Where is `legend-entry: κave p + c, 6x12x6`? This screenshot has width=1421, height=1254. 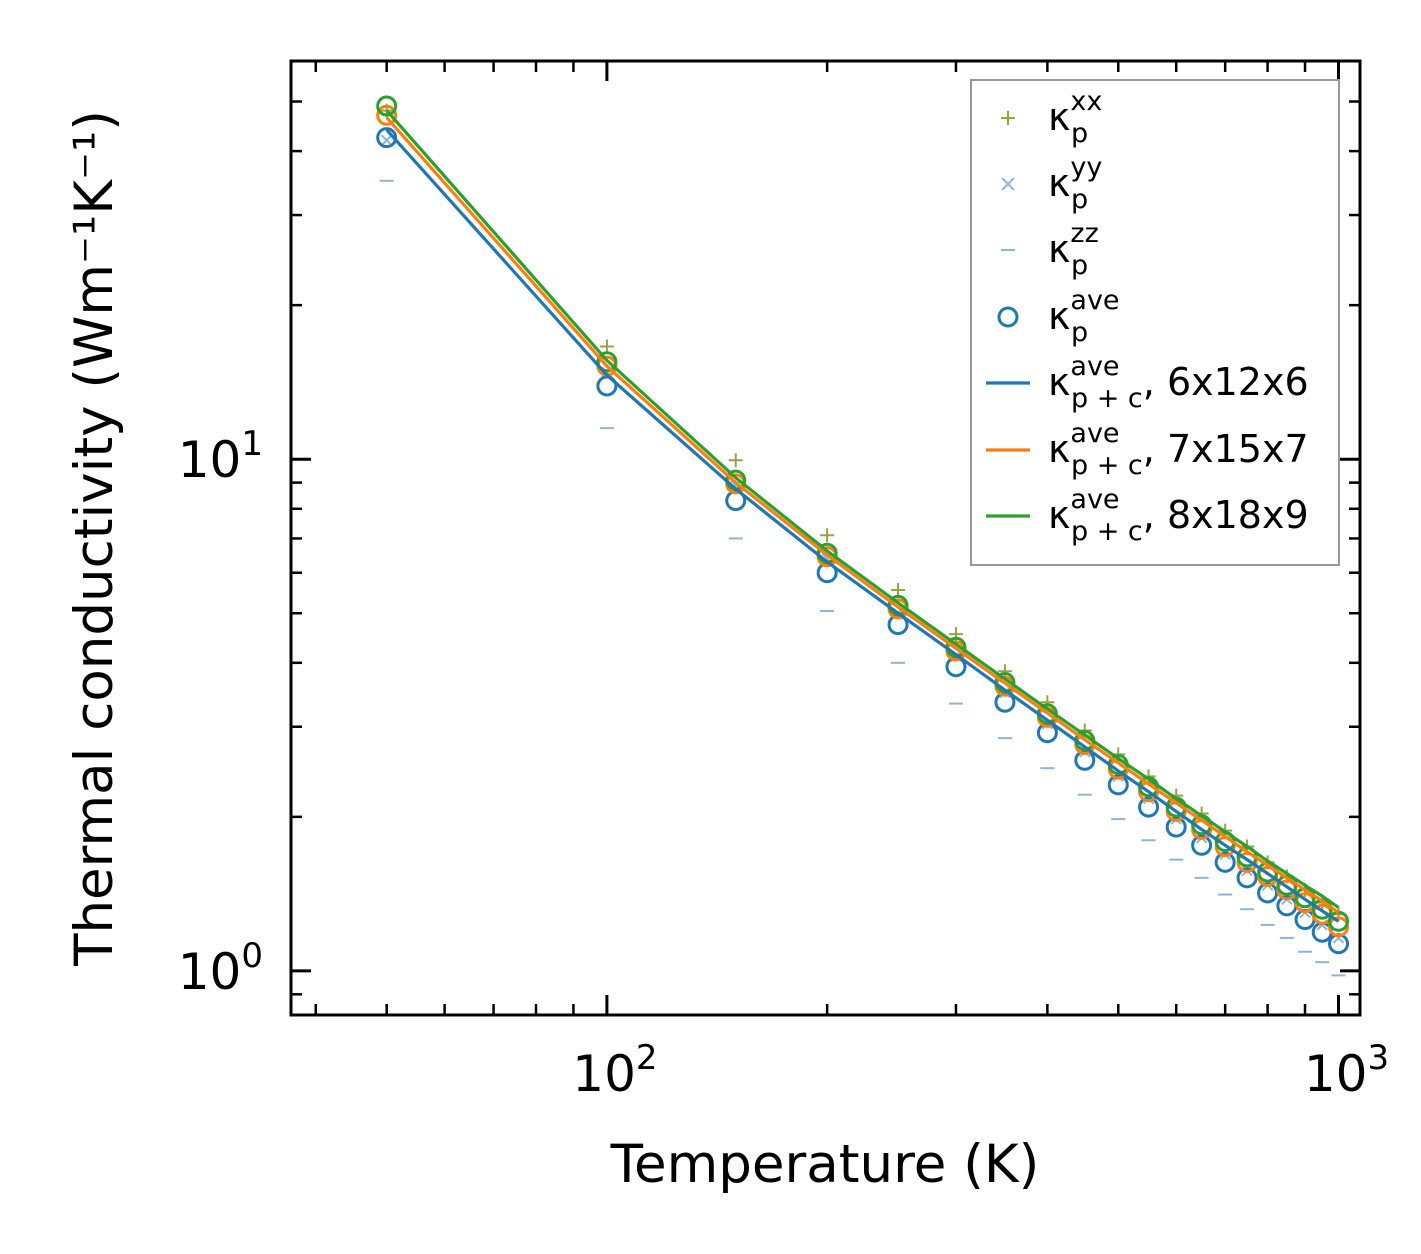 legend-entry: κave p + c, 6x12x6 is located at coordinates (1147, 382).